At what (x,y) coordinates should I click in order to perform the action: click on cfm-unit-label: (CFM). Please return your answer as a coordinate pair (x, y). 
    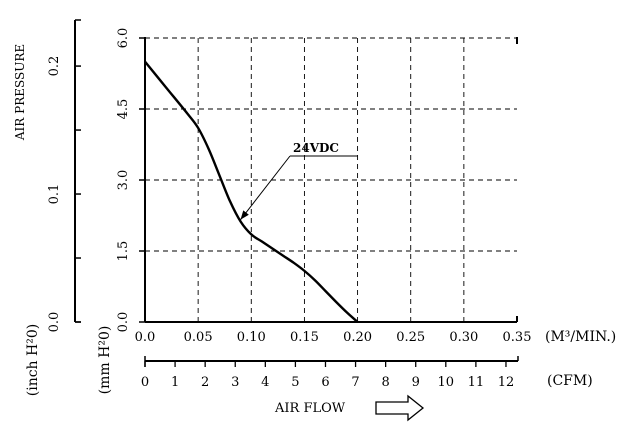
    Looking at the image, I should click on (570, 381).